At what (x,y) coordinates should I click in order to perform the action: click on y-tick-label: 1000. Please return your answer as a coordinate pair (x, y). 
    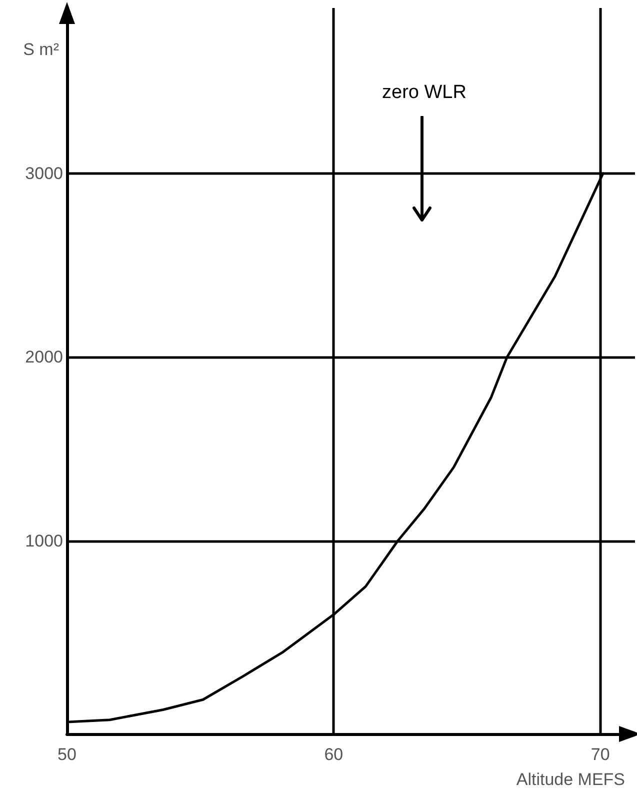
    Looking at the image, I should click on (44, 541).